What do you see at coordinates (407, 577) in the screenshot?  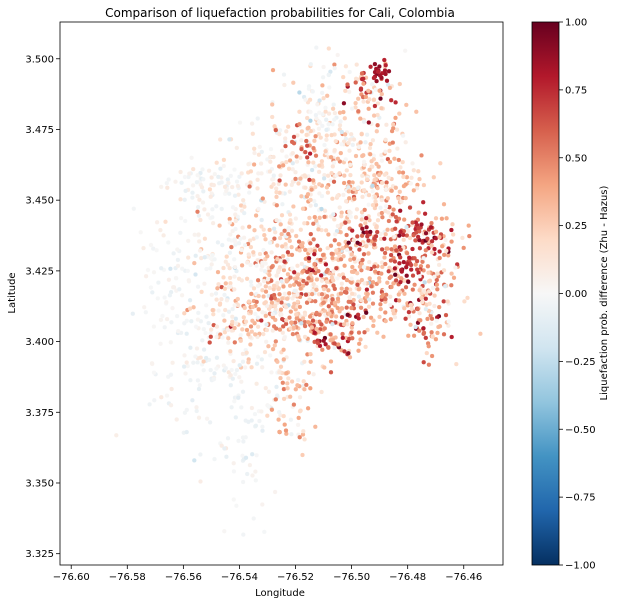 I see `x-tick-label: −76.48` at bounding box center [407, 577].